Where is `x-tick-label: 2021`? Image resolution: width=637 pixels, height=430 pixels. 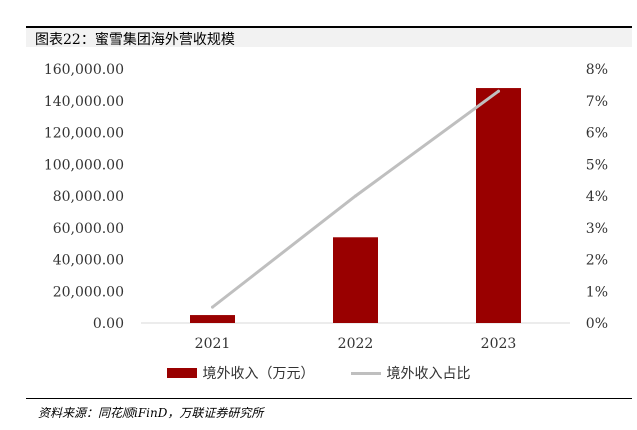 x-tick-label: 2021 is located at coordinates (213, 344).